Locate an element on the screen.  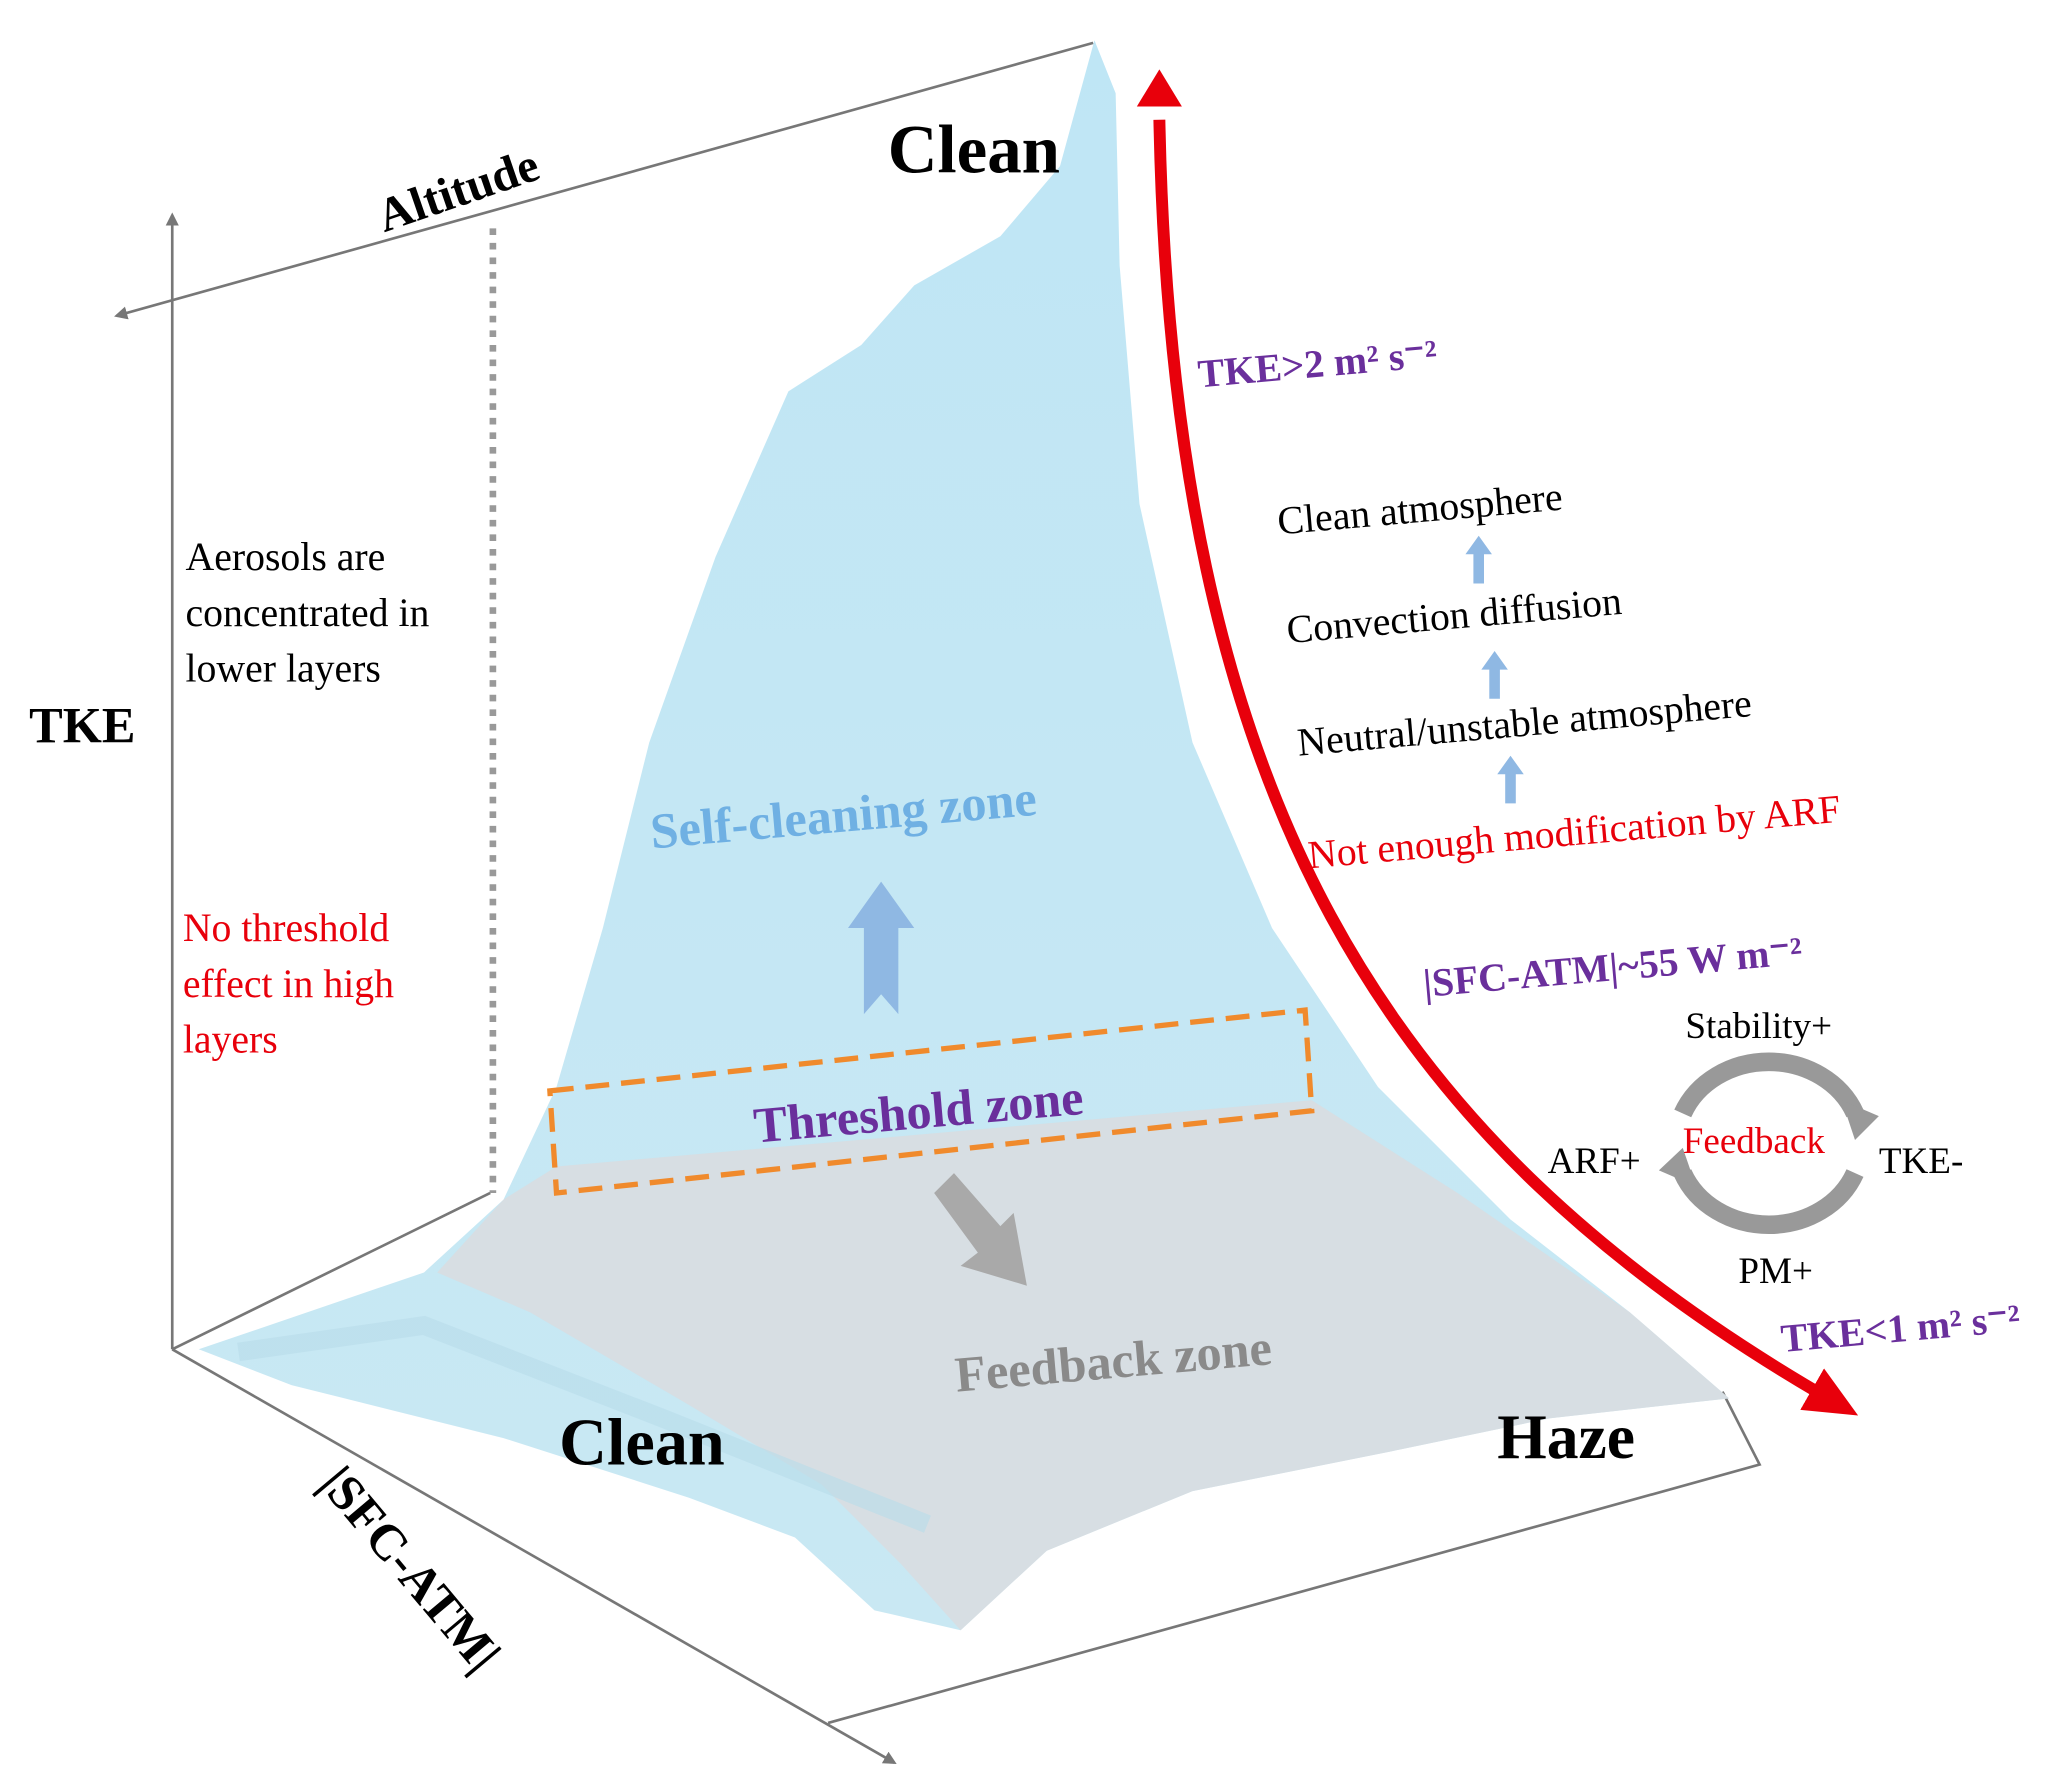
surface-shade is located at coordinates (584, 1424).